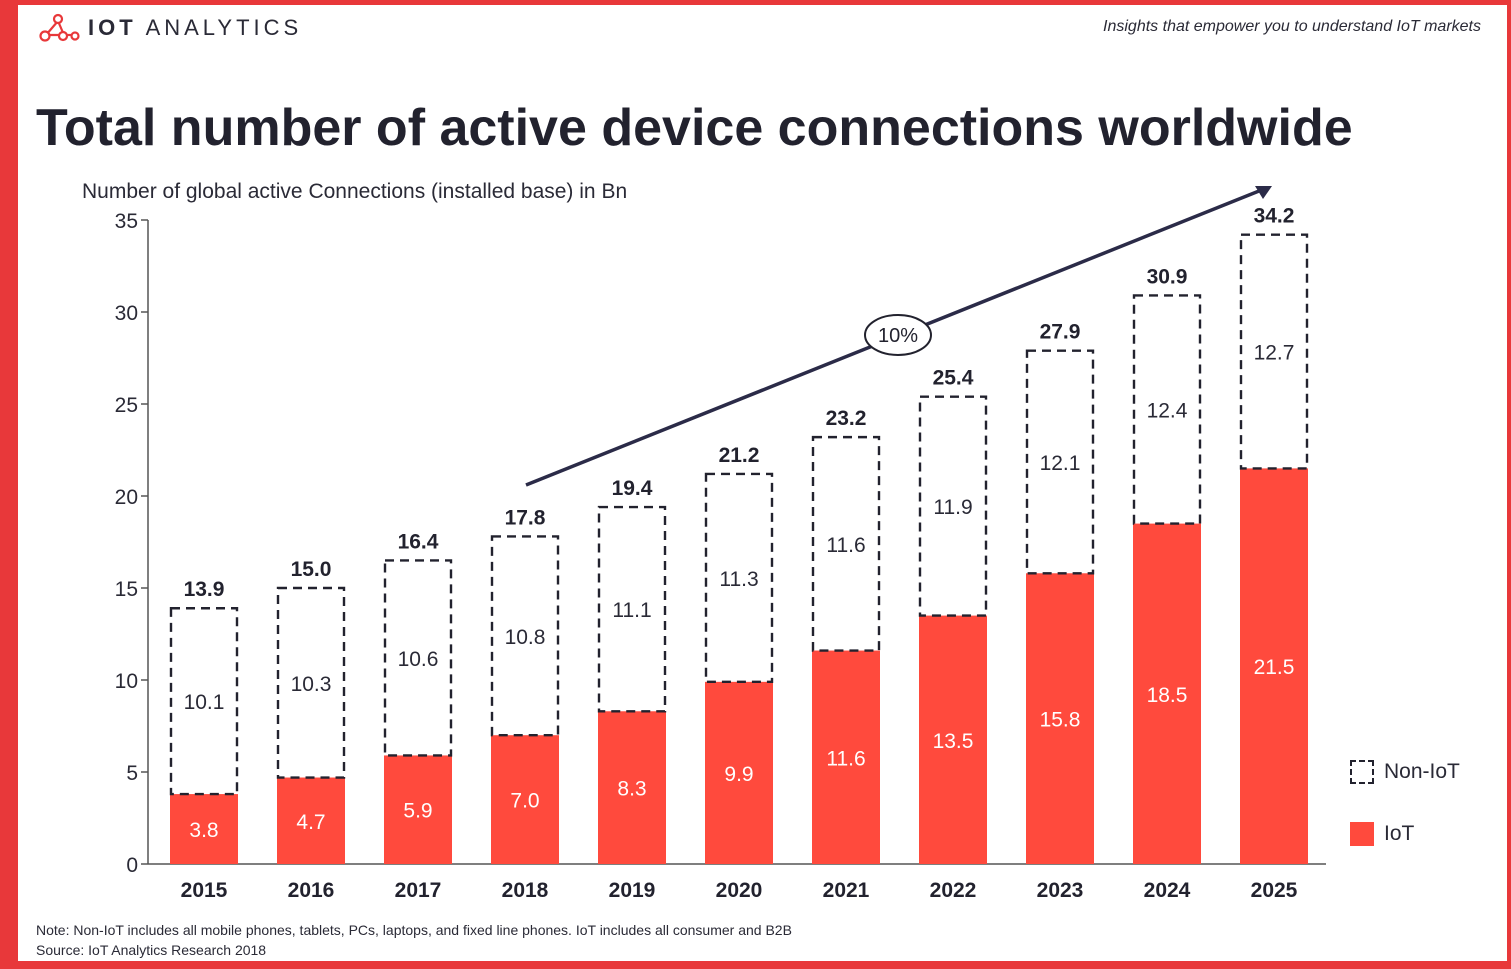 The image size is (1511, 969). What do you see at coordinates (311, 890) in the screenshot?
I see `x-tick-label: 2016` at bounding box center [311, 890].